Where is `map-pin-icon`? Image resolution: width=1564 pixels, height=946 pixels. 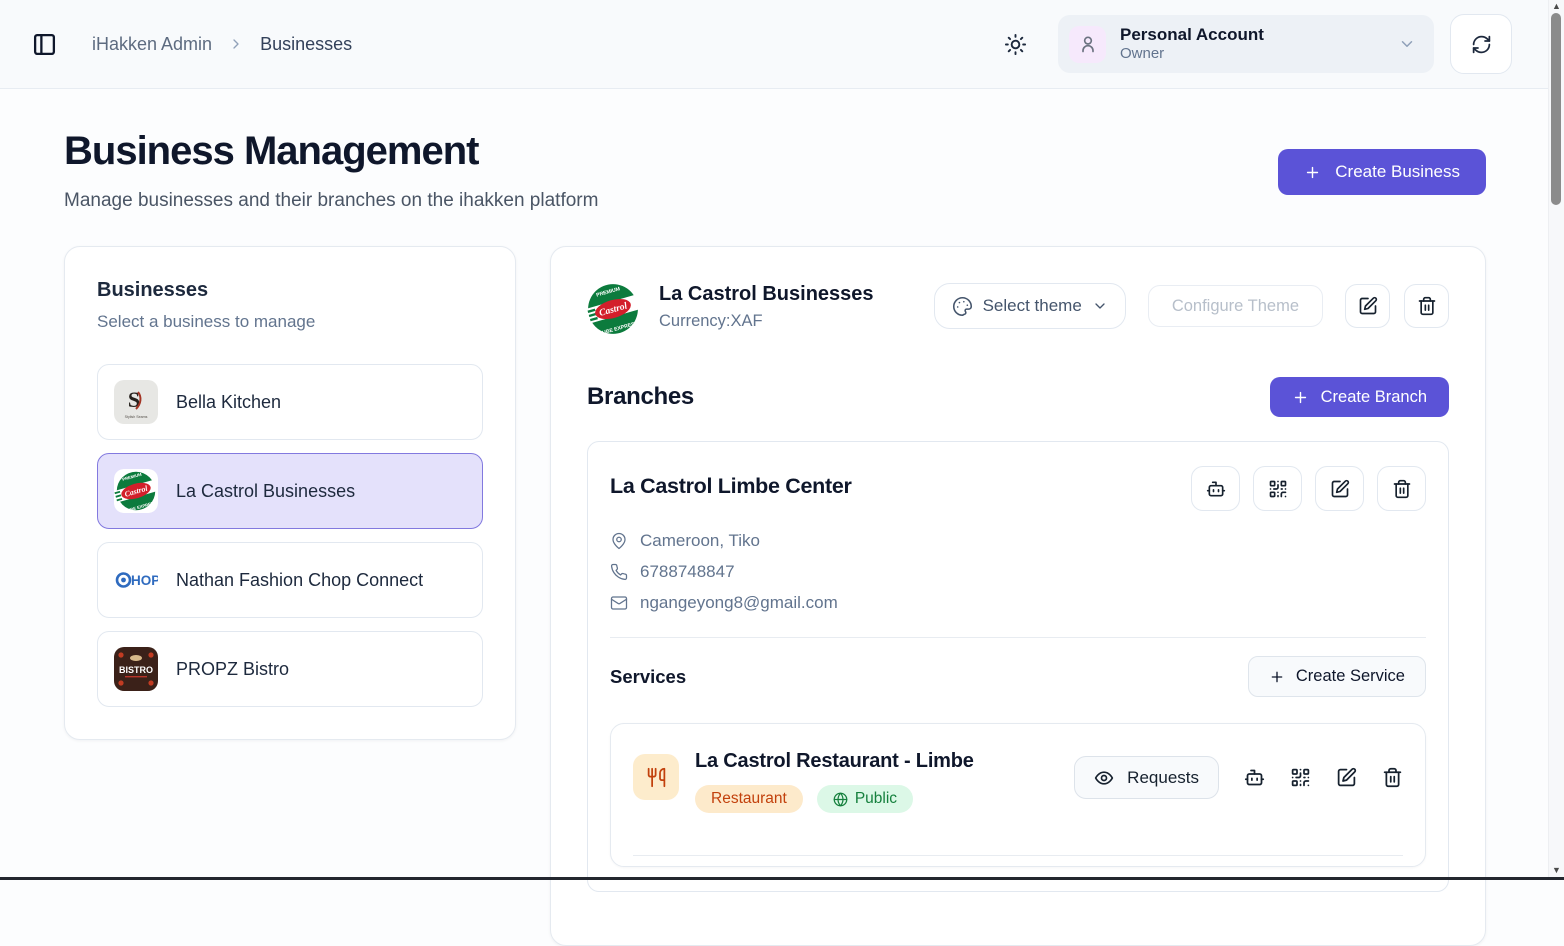
map-pin-icon is located at coordinates (619, 541).